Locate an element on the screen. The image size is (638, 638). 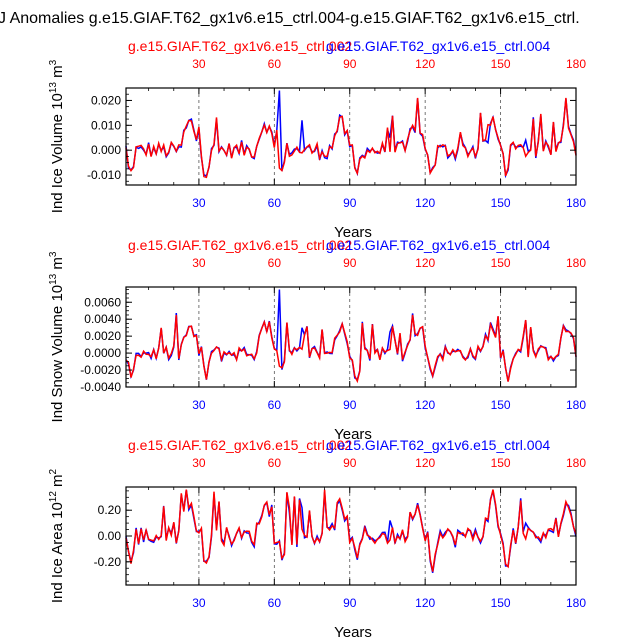
y-axis-label: Ind Ice Area 1012 m2 is located at coordinates (57, 535).